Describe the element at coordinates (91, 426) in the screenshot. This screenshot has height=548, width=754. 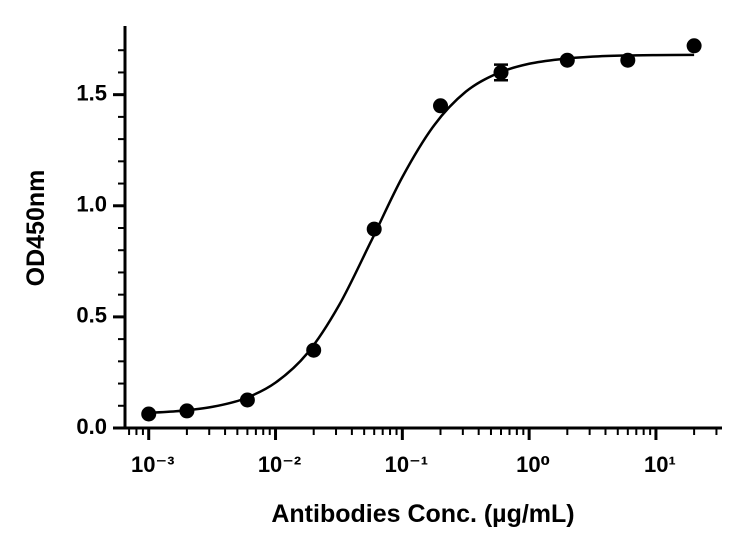
I see `y-tick-label: 0.0` at that location.